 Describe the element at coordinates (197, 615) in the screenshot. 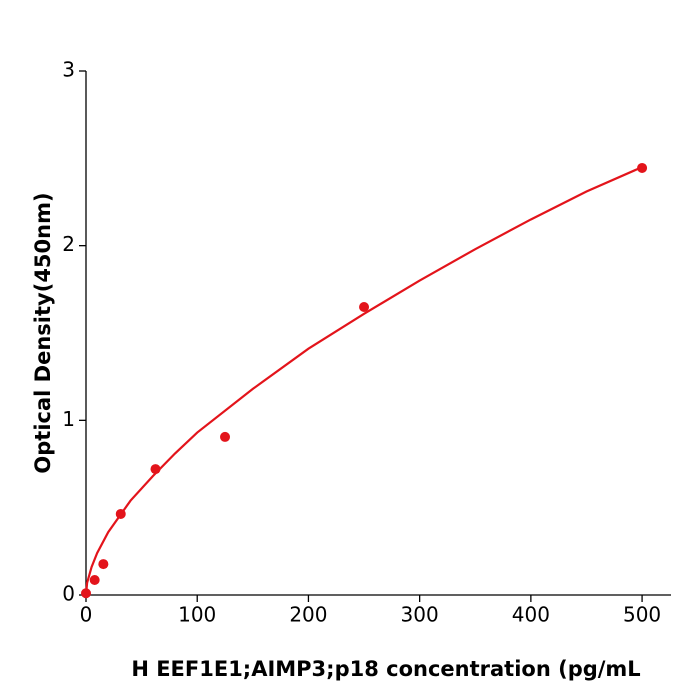

I see `x-tick-label: 100` at that location.